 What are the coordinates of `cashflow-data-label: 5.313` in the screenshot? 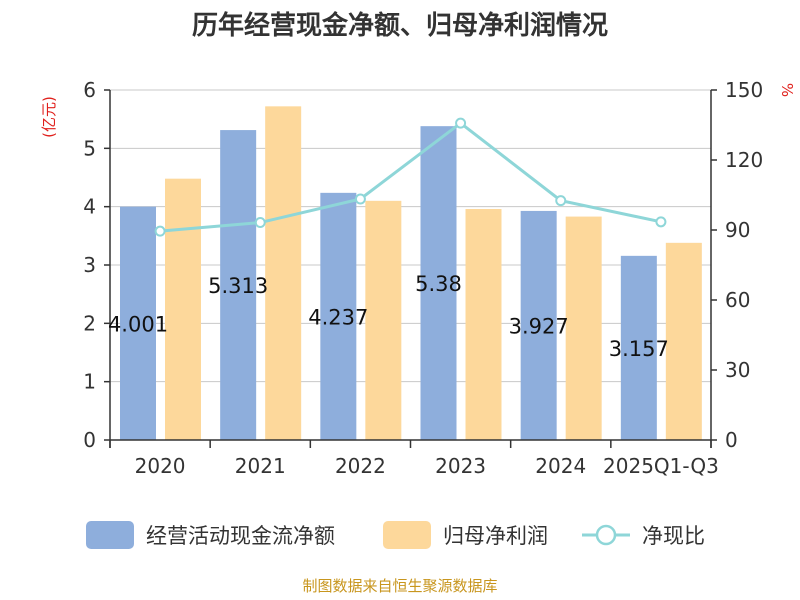 It's located at (238, 286).